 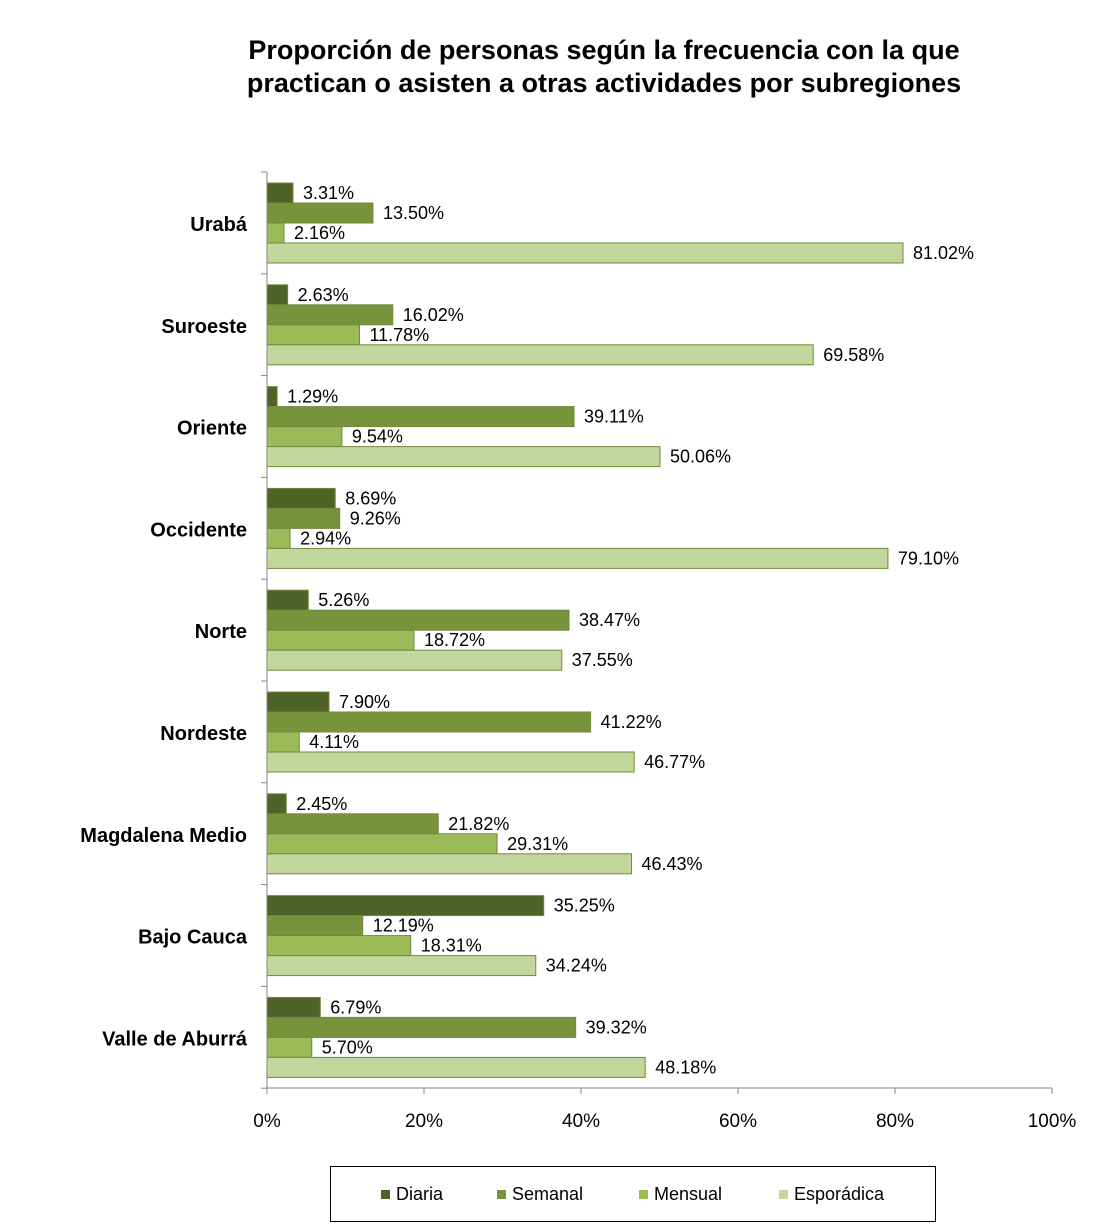 What do you see at coordinates (585, 253) in the screenshot?
I see `bar-uraba-esporadica` at bounding box center [585, 253].